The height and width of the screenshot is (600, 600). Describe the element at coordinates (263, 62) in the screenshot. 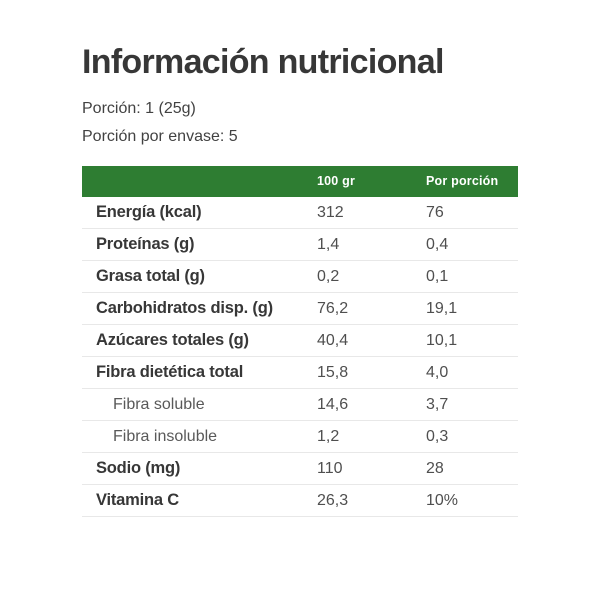

I see `page-title: Información nutricional` at that location.